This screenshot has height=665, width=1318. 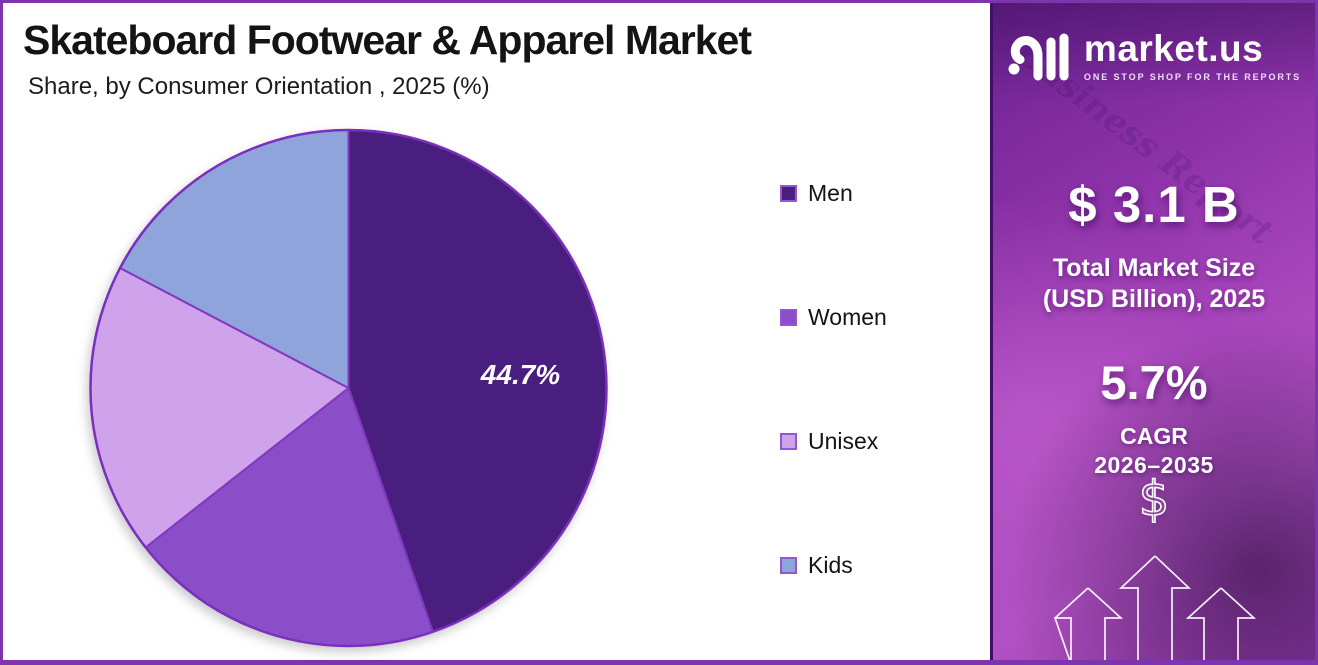 I want to click on market-us-logo: market.us ONE STOP SHOP FOR THE REPORTS, so click(x=1154, y=56).